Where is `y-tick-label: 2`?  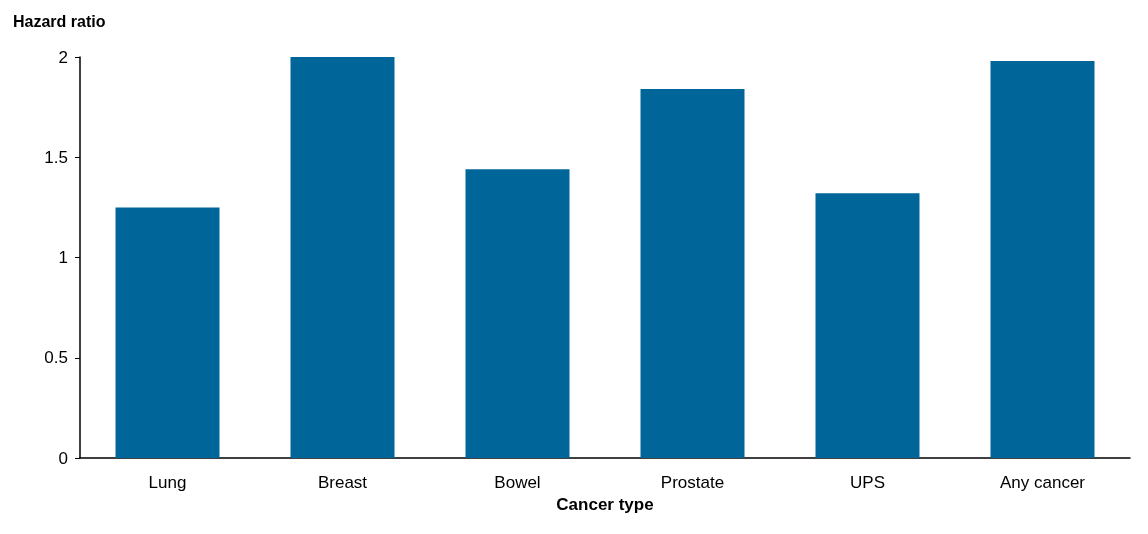 y-tick-label: 2 is located at coordinates (63, 57).